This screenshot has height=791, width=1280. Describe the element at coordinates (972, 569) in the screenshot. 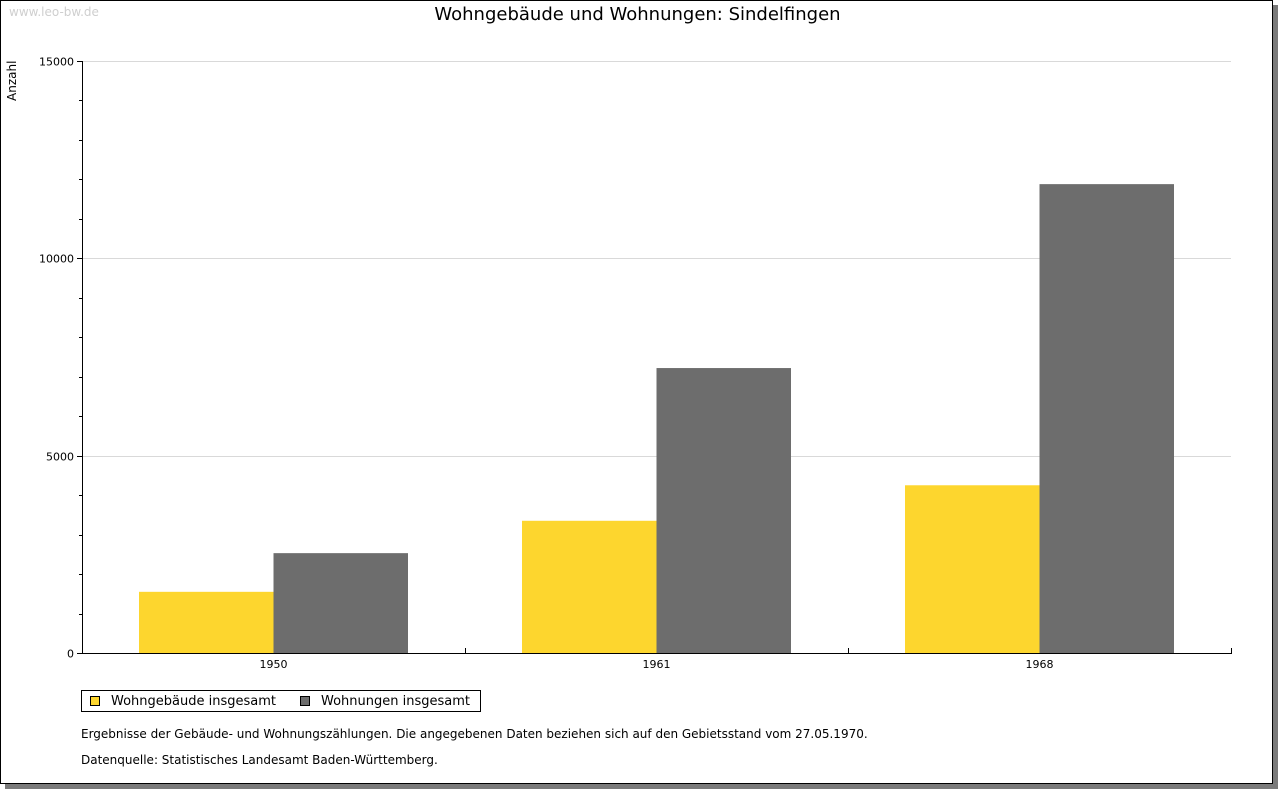

I see `bar-buildings-1968` at that location.